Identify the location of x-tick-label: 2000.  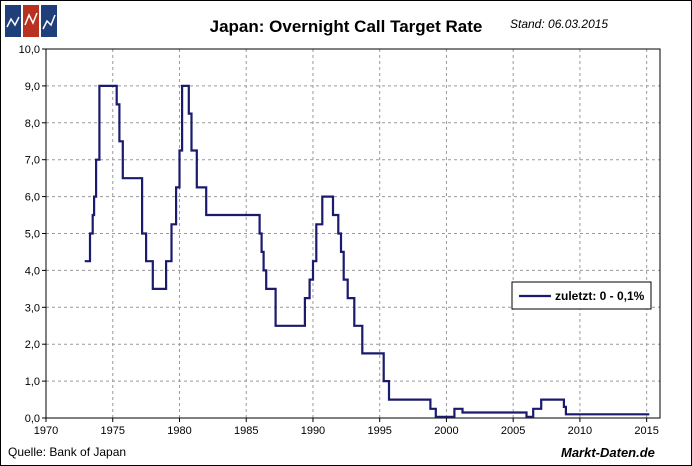
(446, 431).